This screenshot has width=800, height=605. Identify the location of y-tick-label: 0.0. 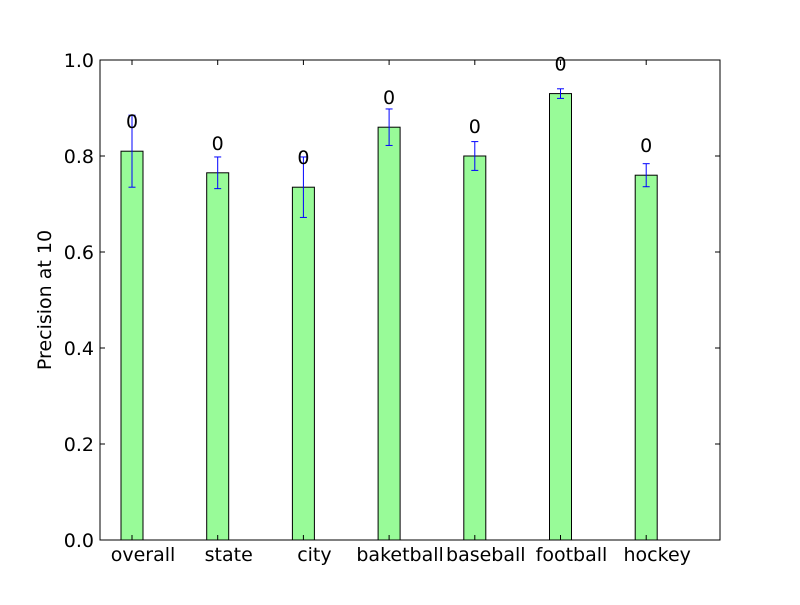
(79, 541).